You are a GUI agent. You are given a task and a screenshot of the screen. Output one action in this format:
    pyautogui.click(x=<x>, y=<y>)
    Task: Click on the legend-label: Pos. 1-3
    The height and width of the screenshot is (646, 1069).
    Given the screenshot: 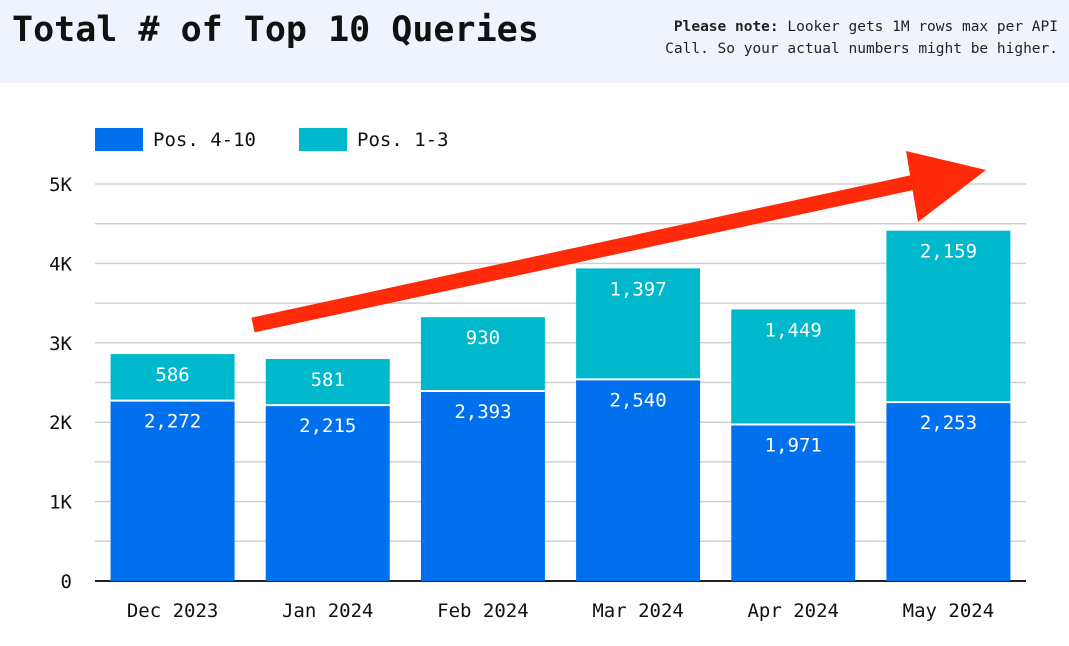 What is the action you would take?
    pyautogui.click(x=403, y=140)
    